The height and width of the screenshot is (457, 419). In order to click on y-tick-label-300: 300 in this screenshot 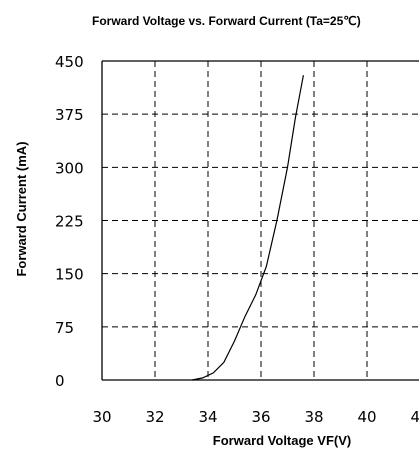, I will do `click(69, 168)`.